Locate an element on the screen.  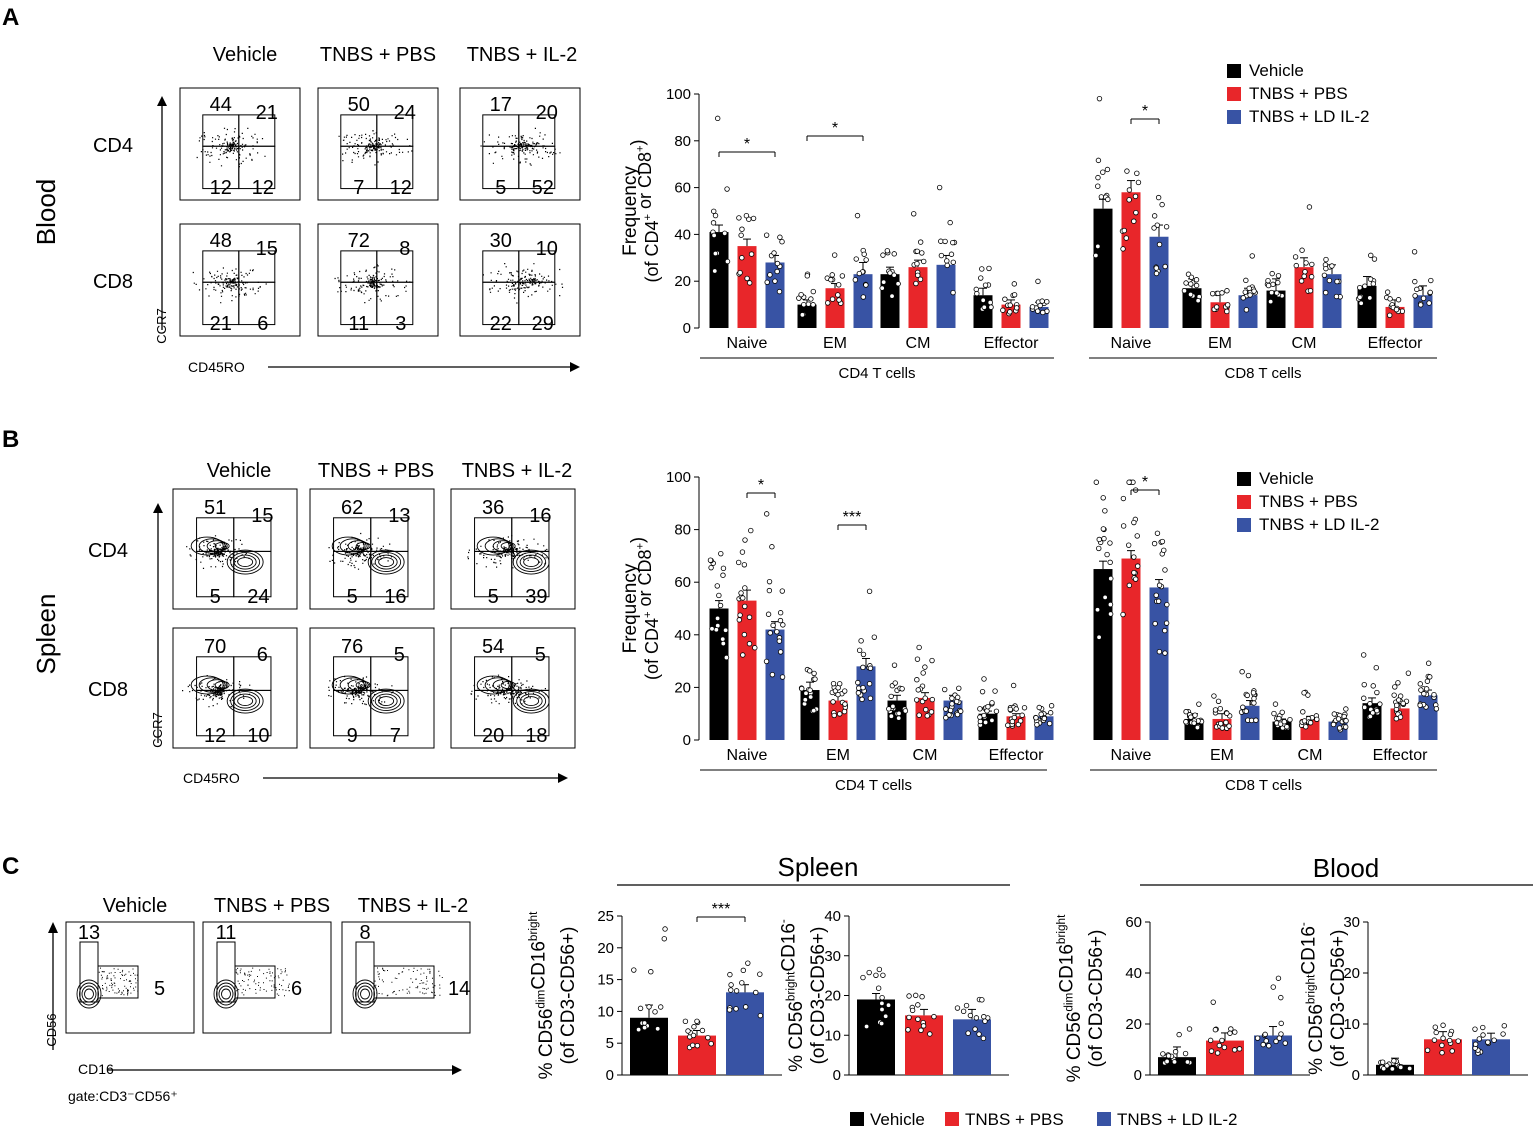
quadrant-value: 5 is located at coordinates (352, 597).